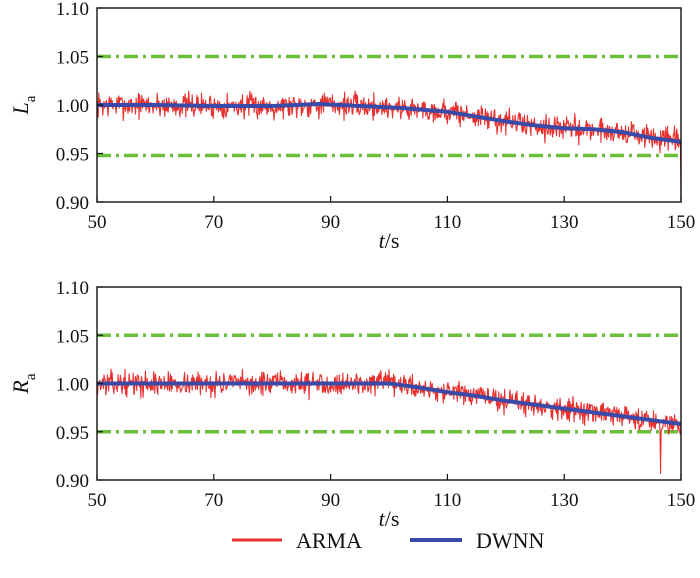 The width and height of the screenshot is (700, 578). What do you see at coordinates (510, 540) in the screenshot?
I see `legend-dwnn-label: DWNN` at bounding box center [510, 540].